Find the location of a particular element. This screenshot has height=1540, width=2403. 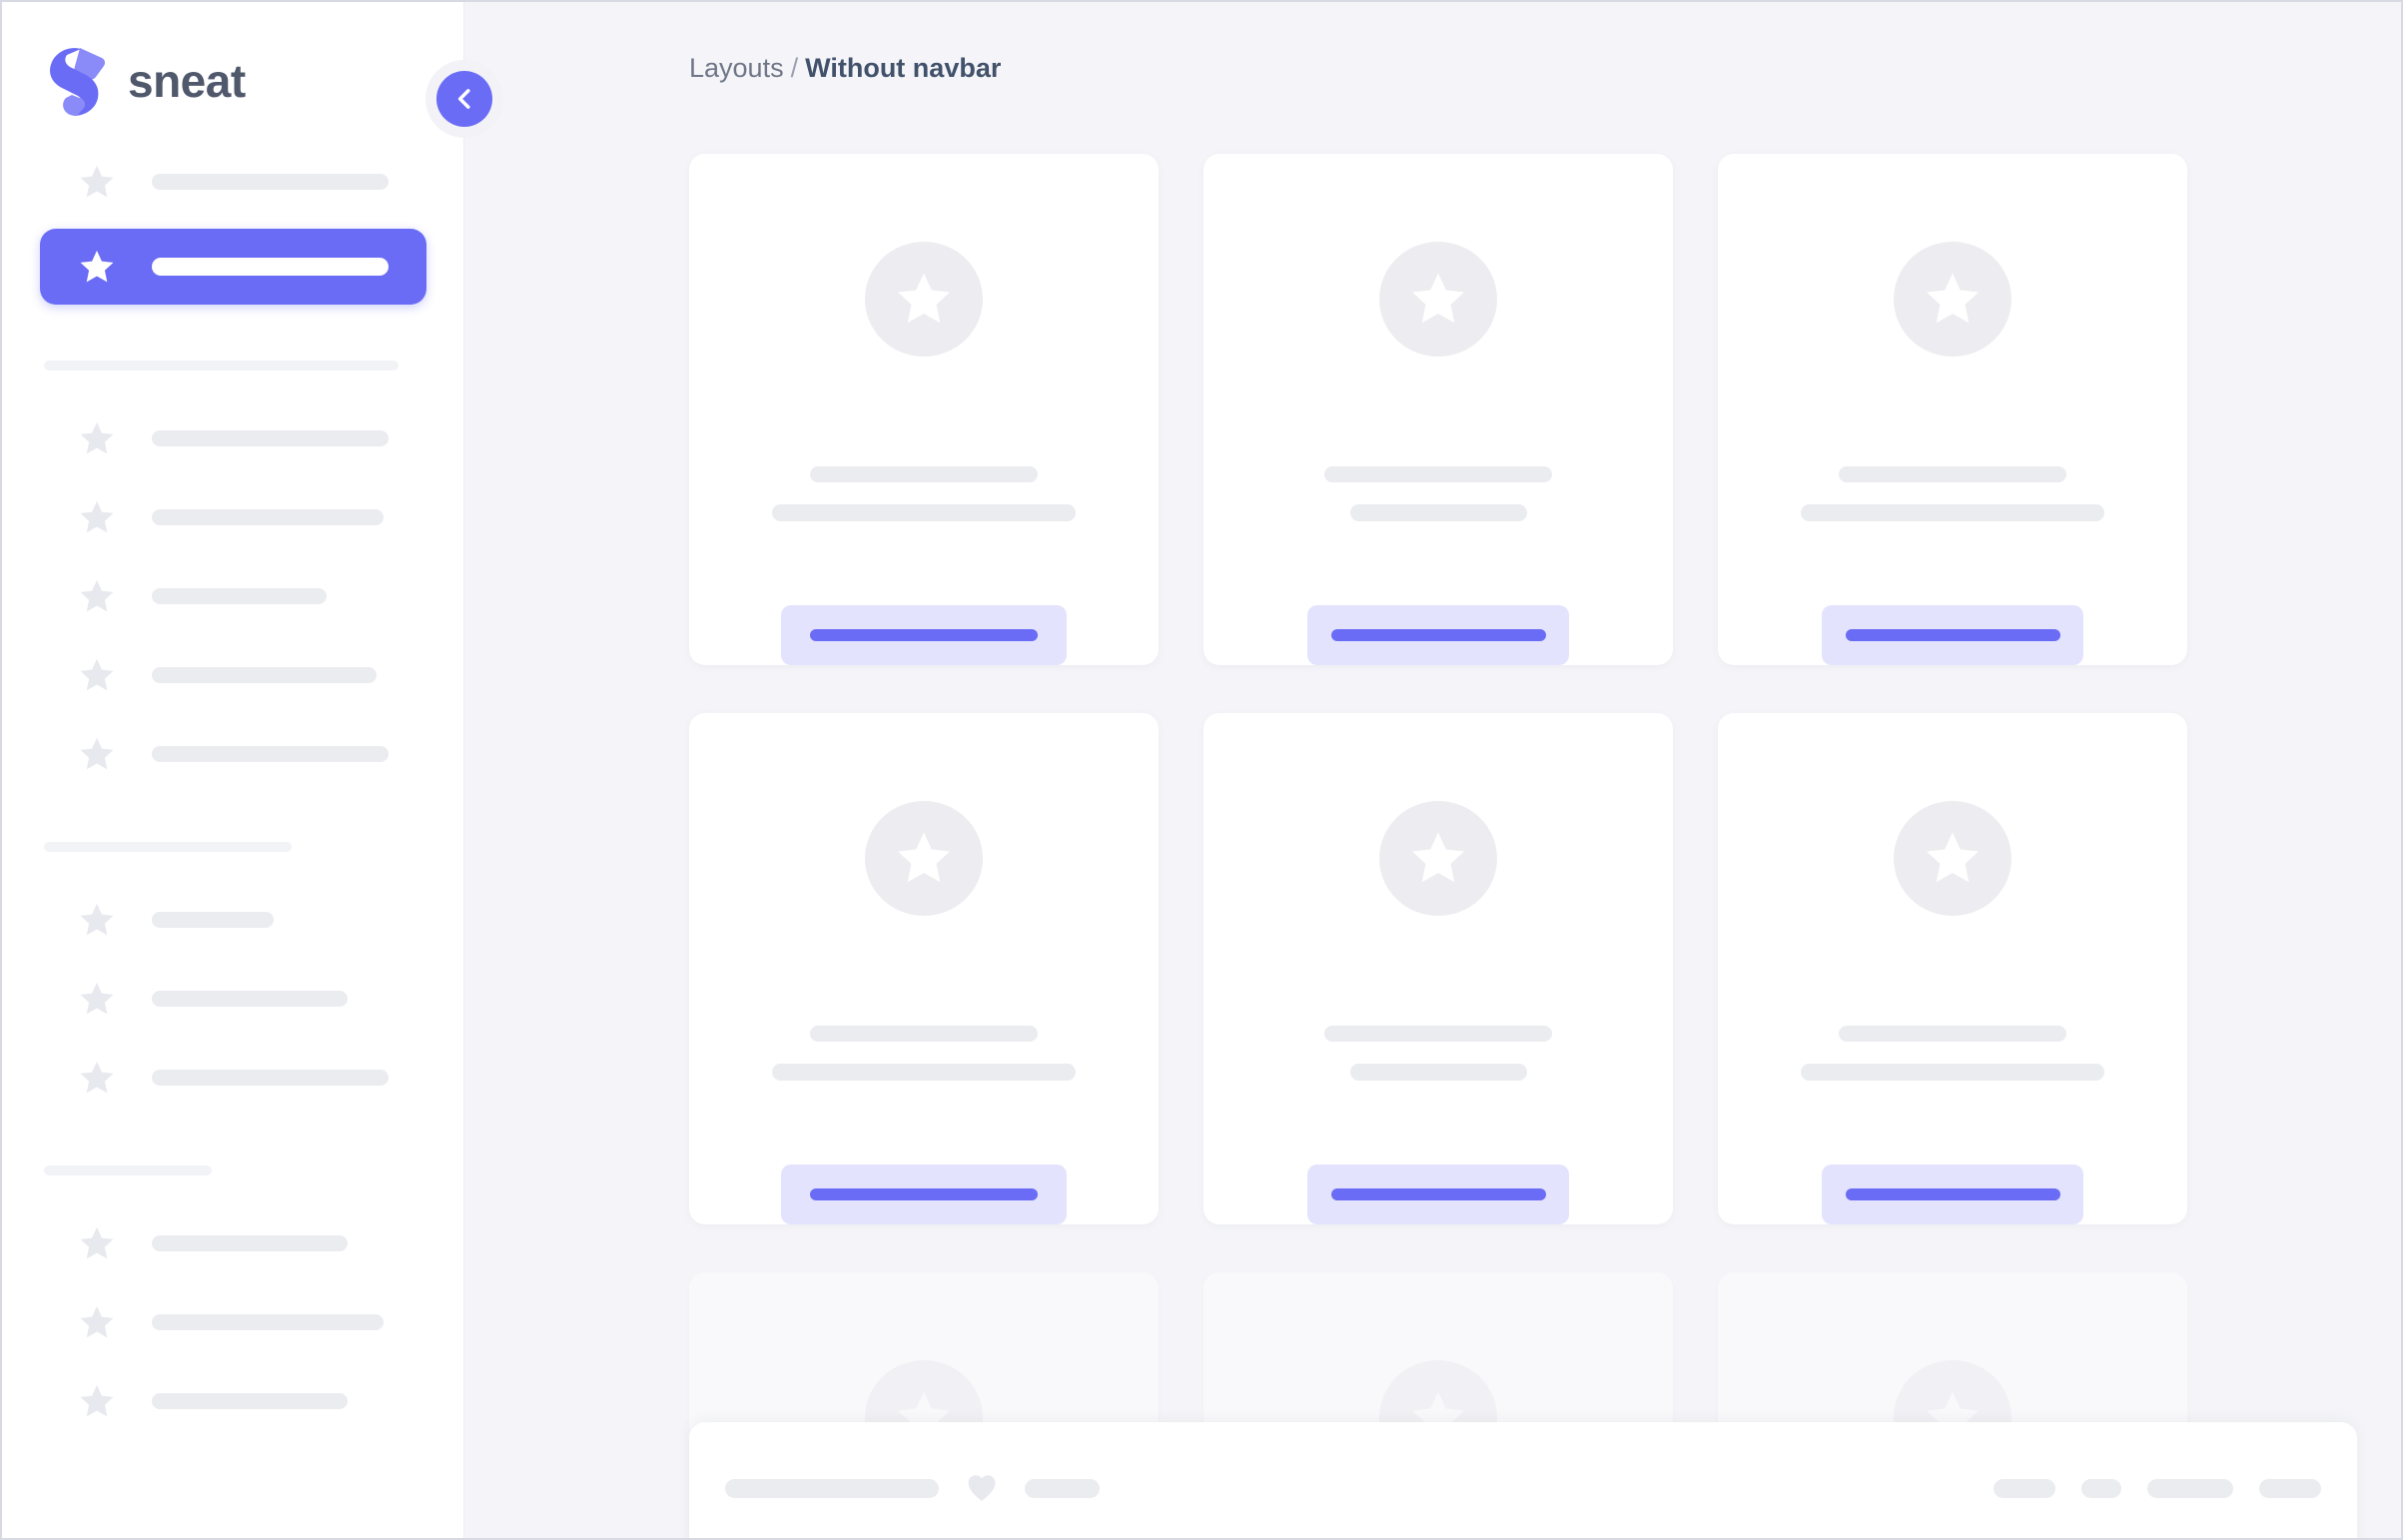

brand: sneat is located at coordinates (145, 81).